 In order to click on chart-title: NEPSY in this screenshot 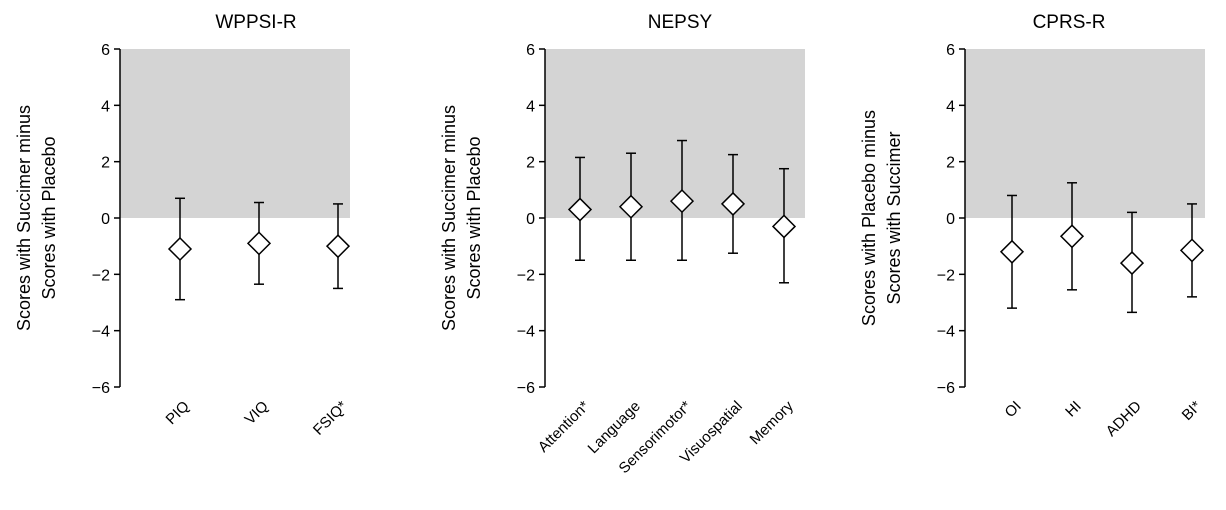, I will do `click(680, 22)`.